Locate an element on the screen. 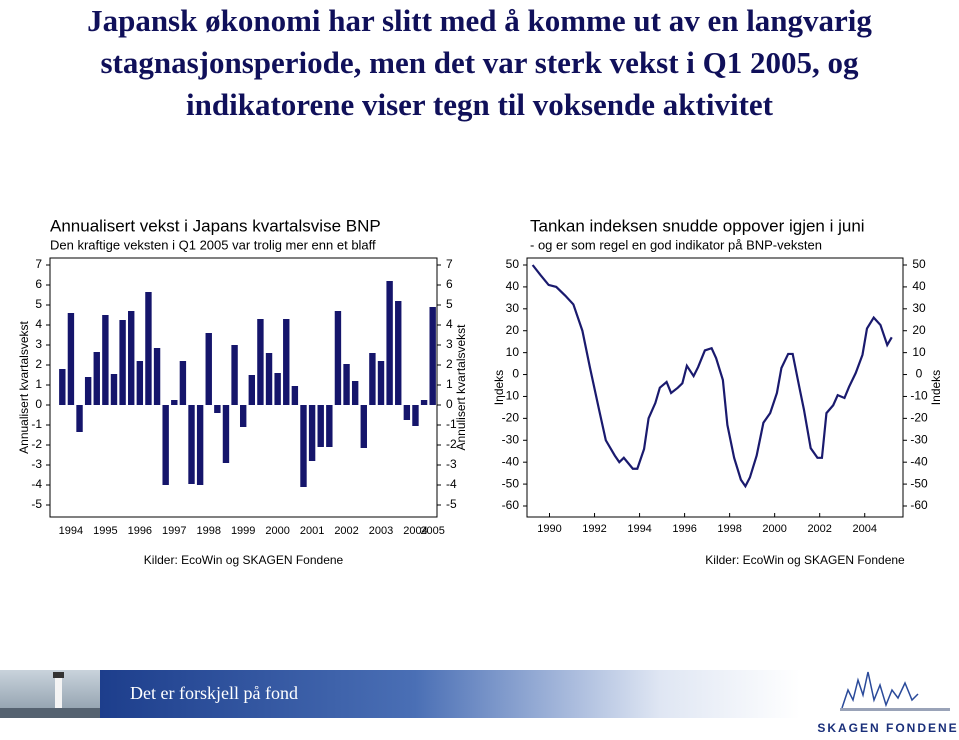  y2-tick-label: -40 is located at coordinates (919, 461).